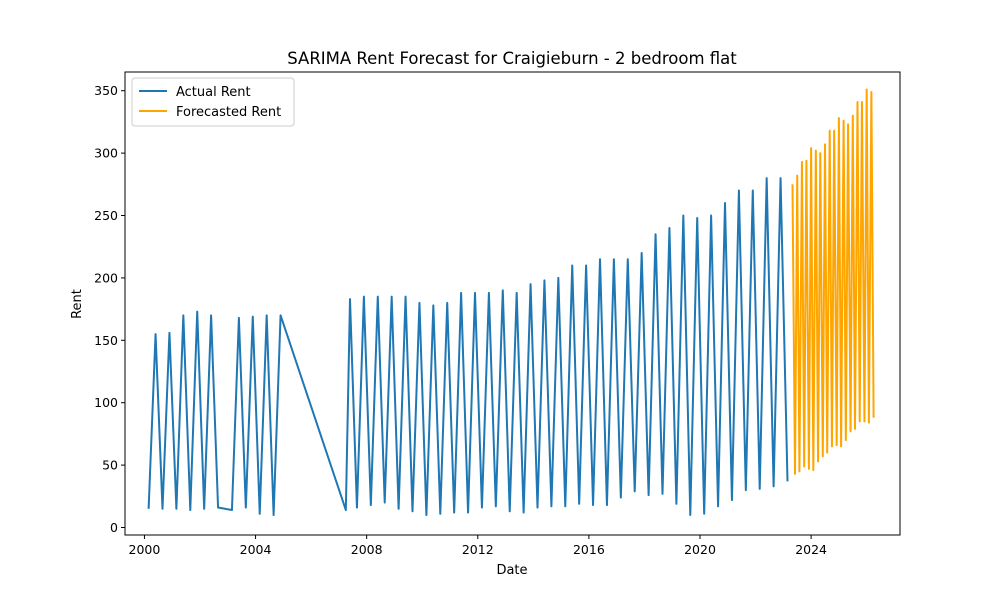  What do you see at coordinates (106, 402) in the screenshot?
I see `y-tick-label: 100` at bounding box center [106, 402].